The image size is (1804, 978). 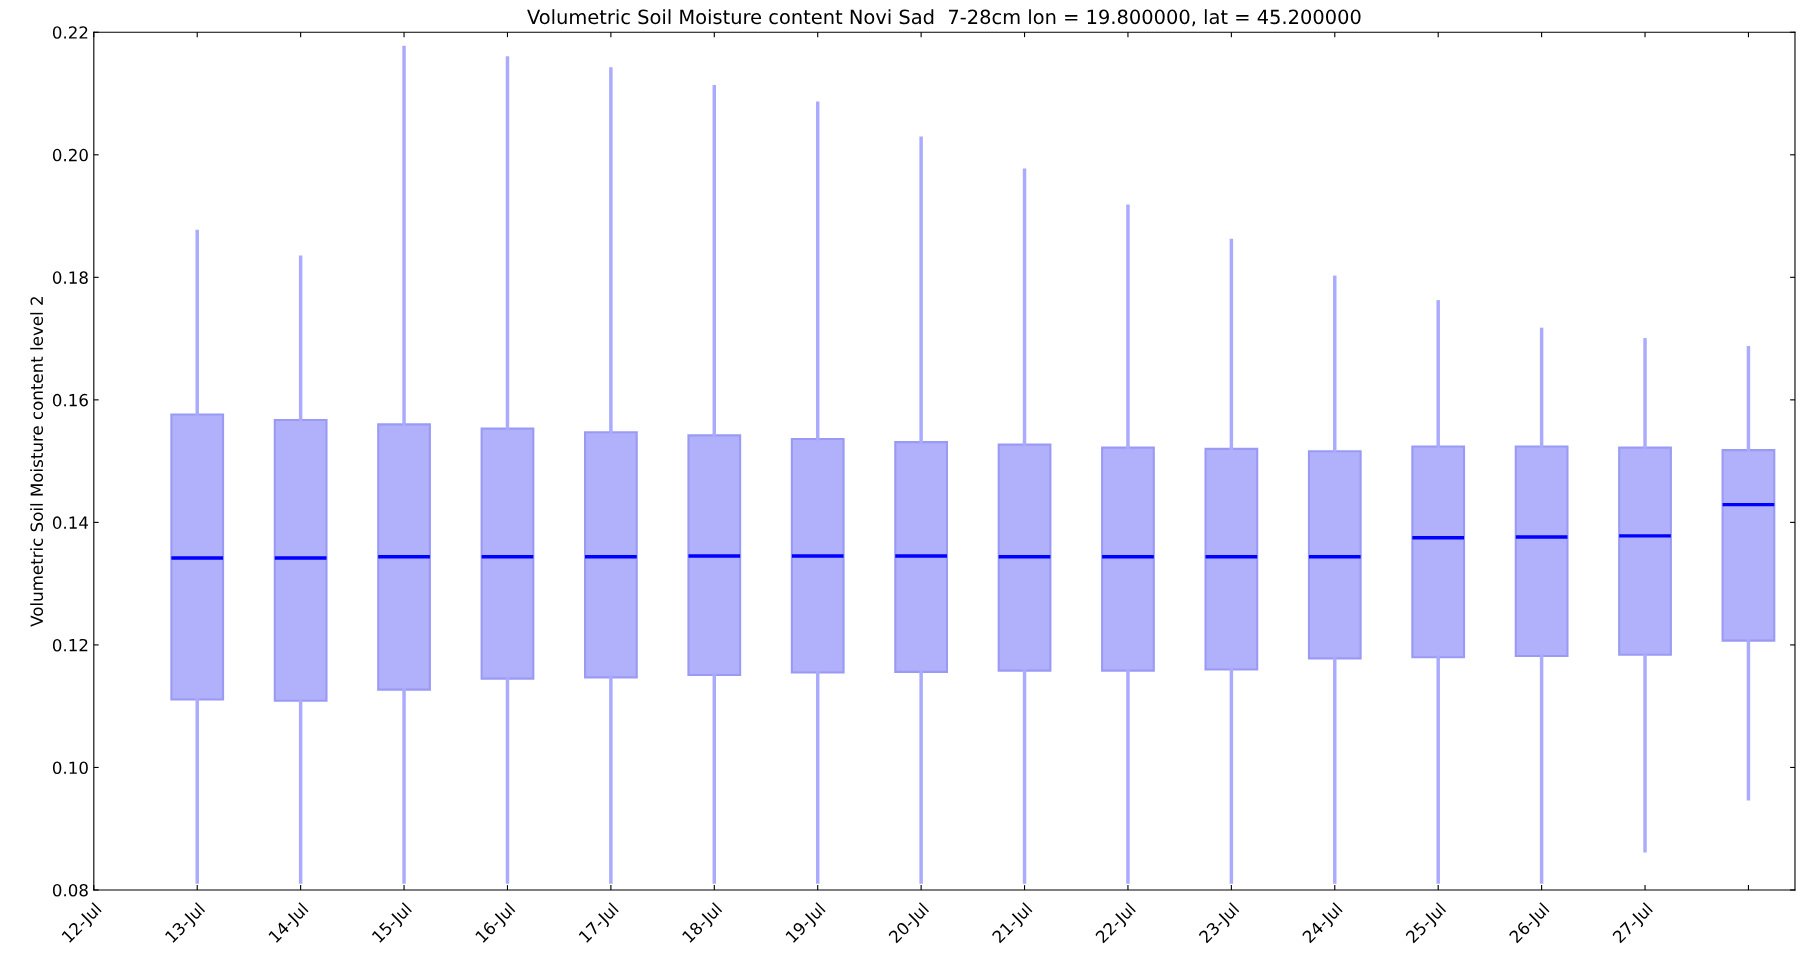 I want to click on y-tick-label: 0.08, so click(x=70, y=890).